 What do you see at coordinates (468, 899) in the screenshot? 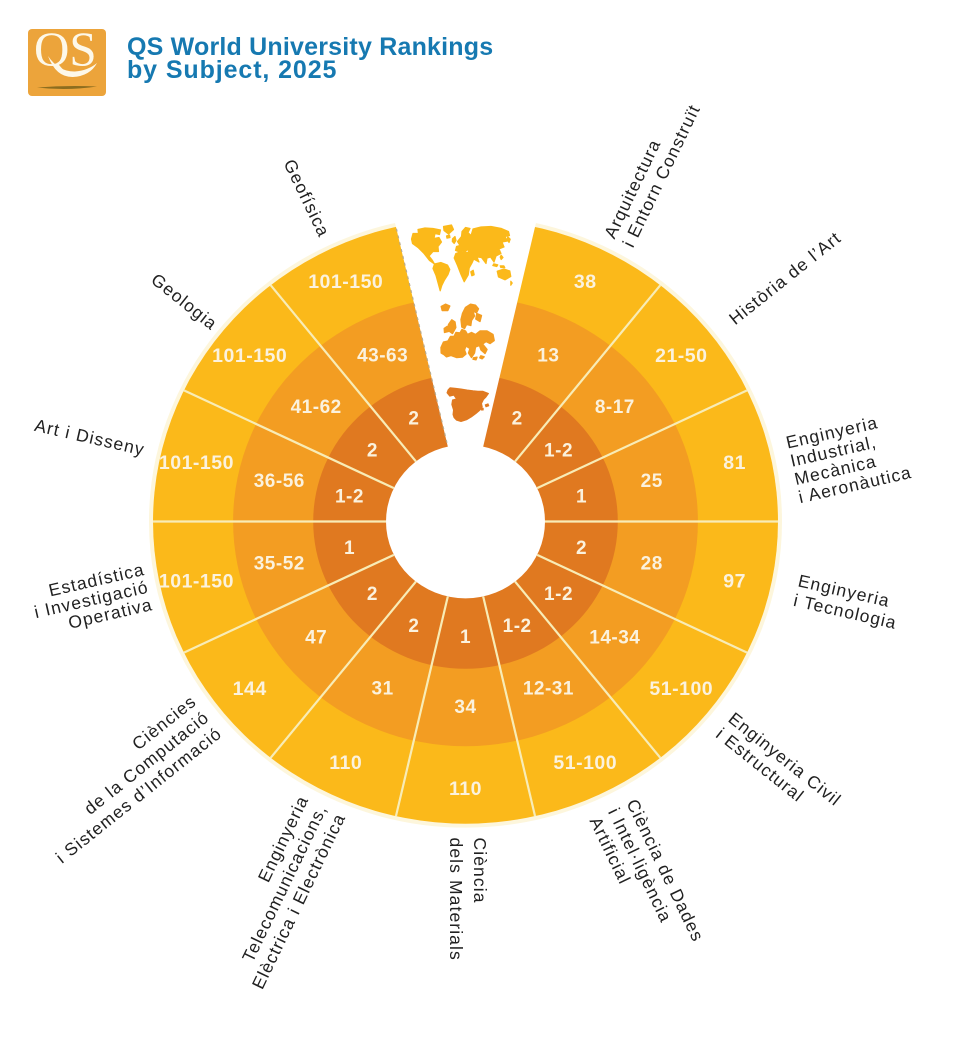
I see `svg-text: Ciènciadels Materials` at bounding box center [468, 899].